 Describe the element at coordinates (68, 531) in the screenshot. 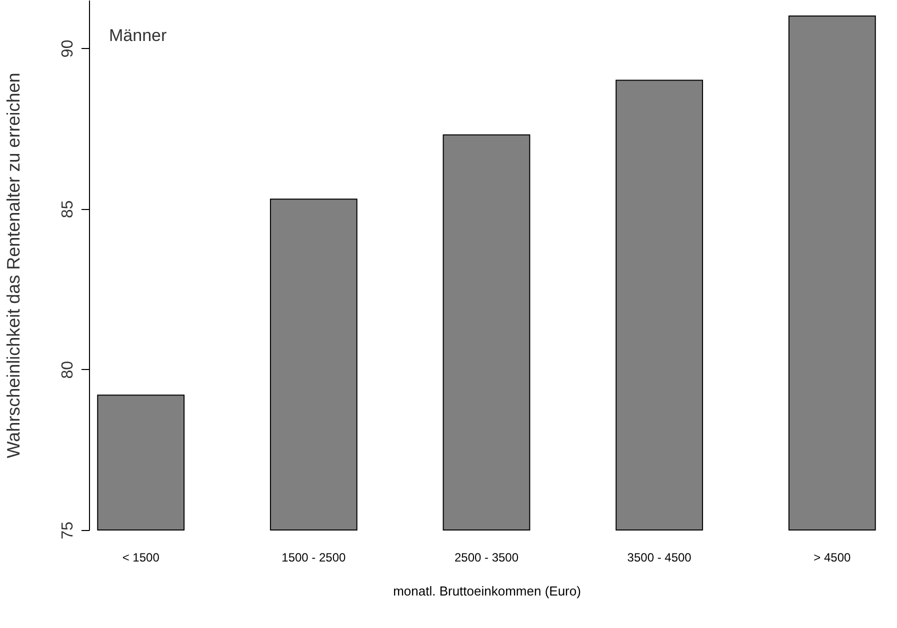

I see `y-tick-label: 75` at that location.